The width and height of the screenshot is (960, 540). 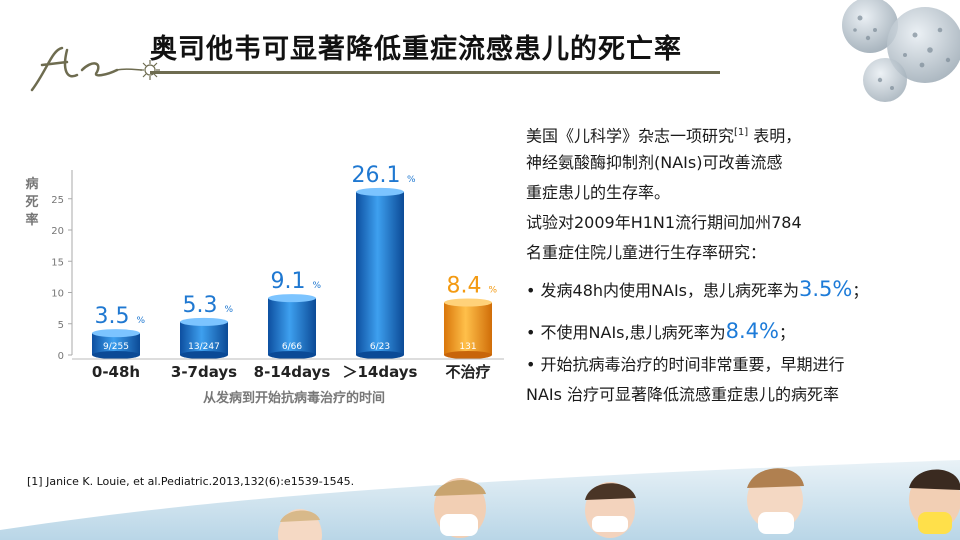 What do you see at coordinates (435, 72) in the screenshot?
I see `title-divider` at bounding box center [435, 72].